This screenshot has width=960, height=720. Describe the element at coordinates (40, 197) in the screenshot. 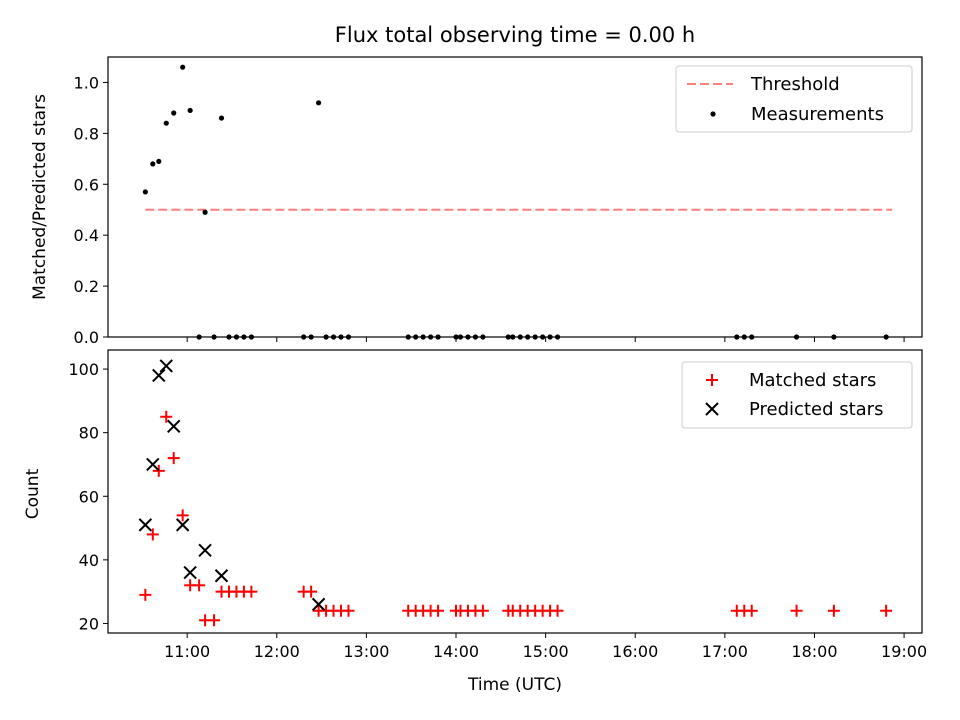

I see `top-y-axis-label: Matched/Predicted stars` at that location.